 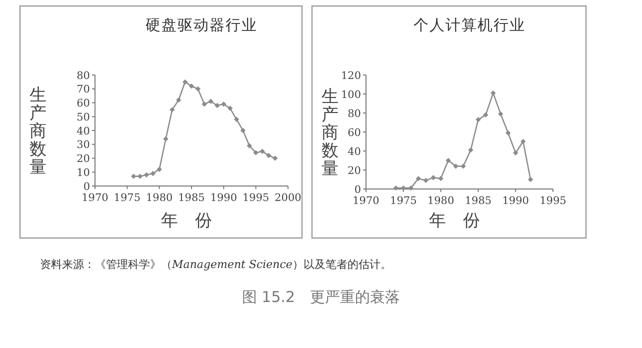 What do you see at coordinates (83, 172) in the screenshot?
I see `y-tick-label: 10` at bounding box center [83, 172].